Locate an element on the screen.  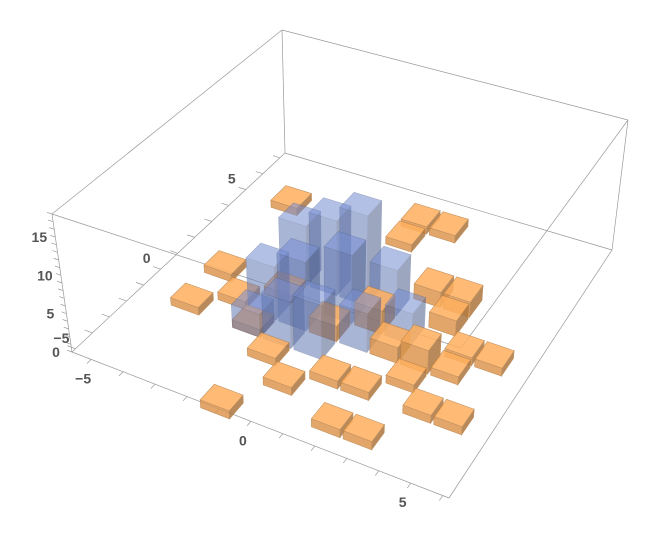
x-tick-label: −5 is located at coordinates (83, 378).